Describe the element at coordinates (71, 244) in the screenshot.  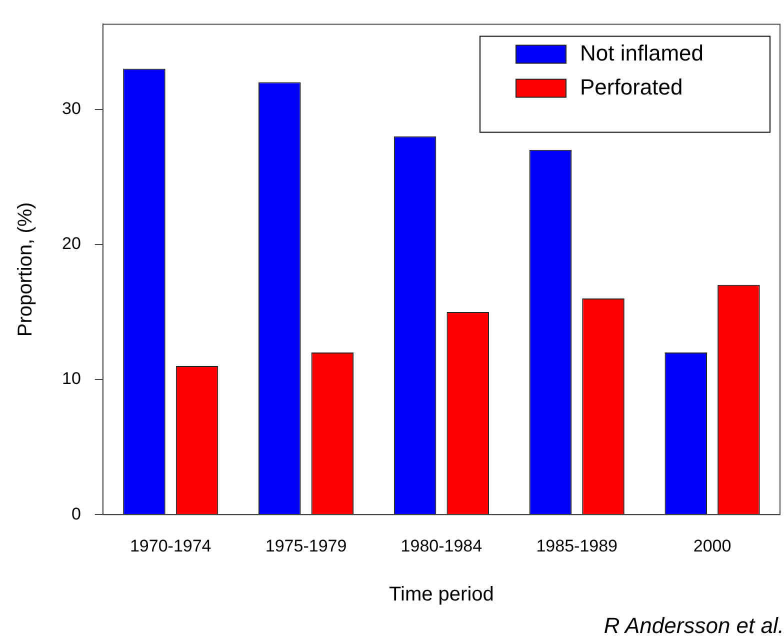
I see `y-tick-label: 20` at that location.